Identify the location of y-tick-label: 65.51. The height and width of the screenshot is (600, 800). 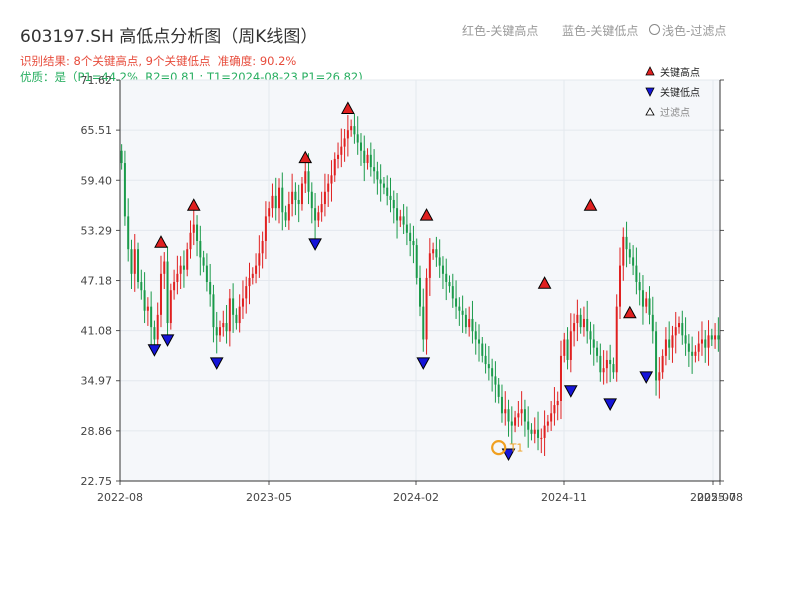
(97, 130).